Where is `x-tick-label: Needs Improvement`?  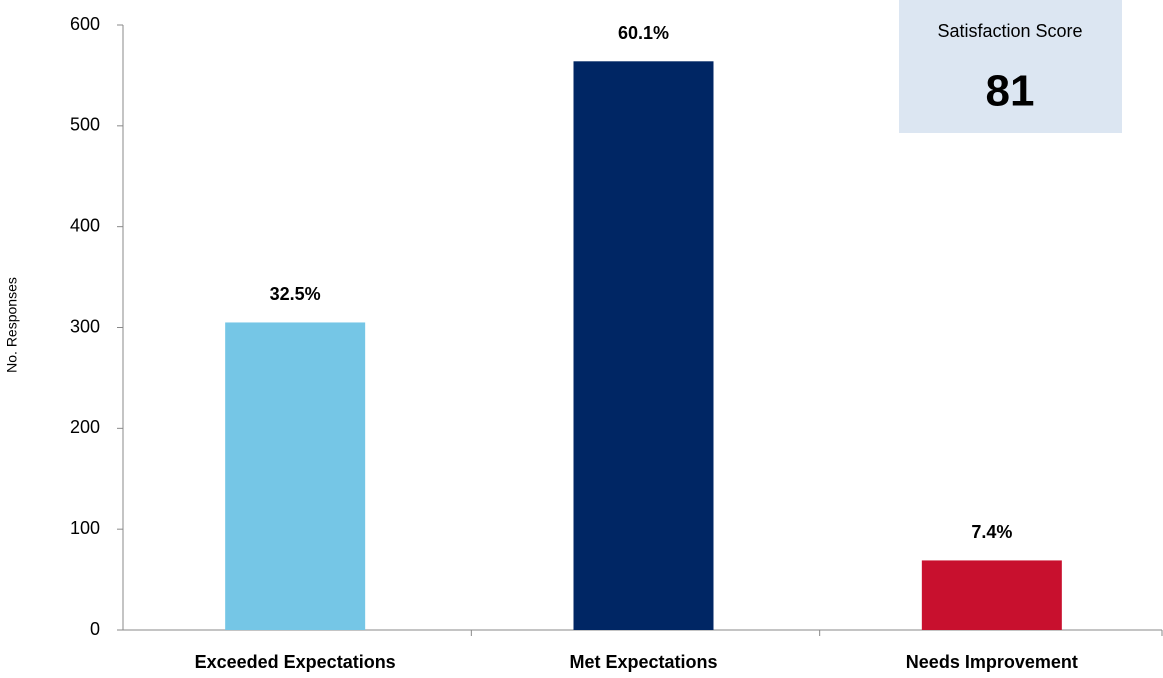
x-tick-label: Needs Improvement is located at coordinates (992, 662).